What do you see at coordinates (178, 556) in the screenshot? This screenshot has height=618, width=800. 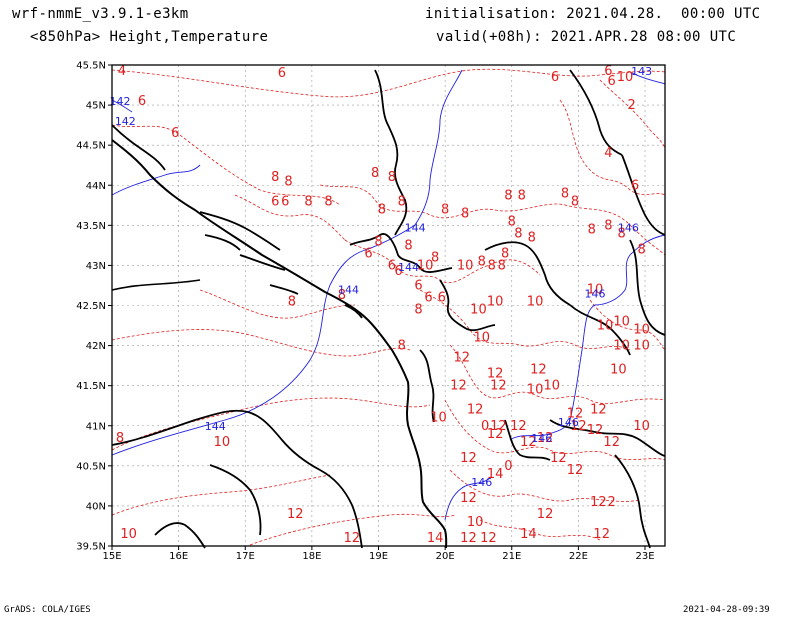 I see `lon-tick-label: 16E` at bounding box center [178, 556].